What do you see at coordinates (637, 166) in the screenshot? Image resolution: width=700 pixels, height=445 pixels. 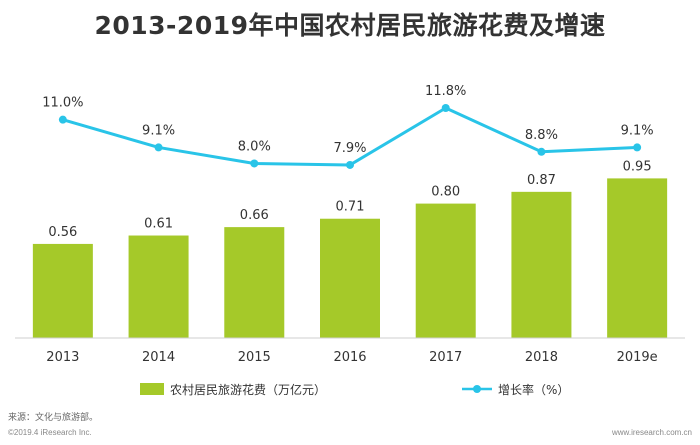 I see `bar-label-2019e: 0.95` at bounding box center [637, 166].